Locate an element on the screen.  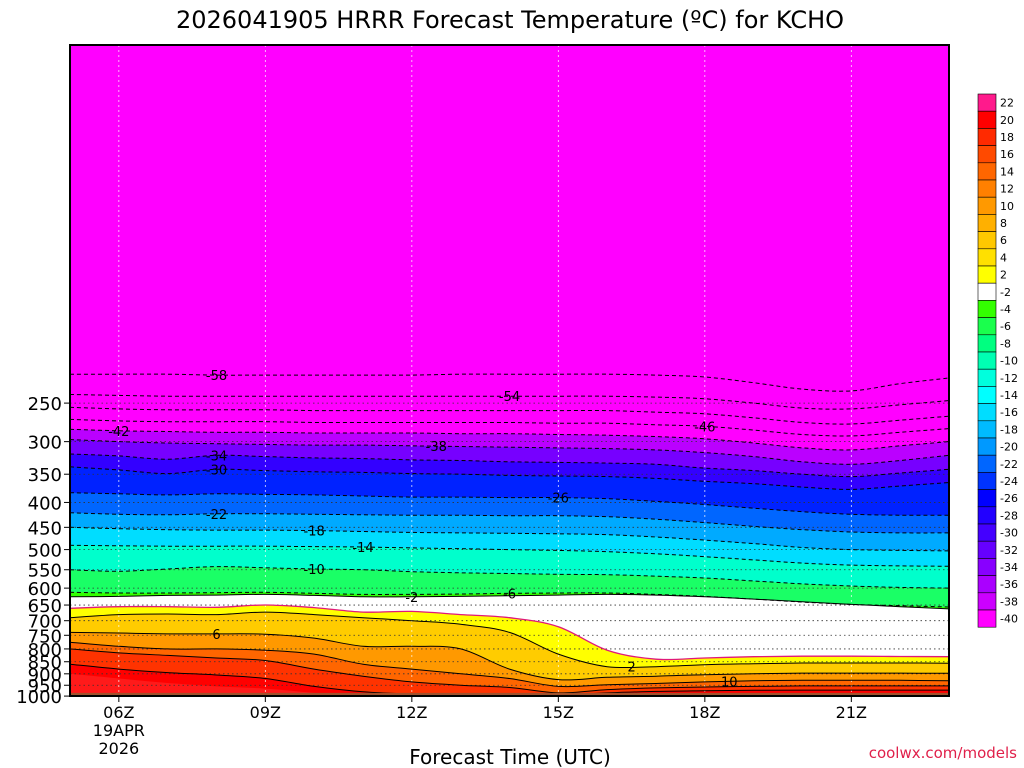
contour-label: -38 is located at coordinates (436, 447).